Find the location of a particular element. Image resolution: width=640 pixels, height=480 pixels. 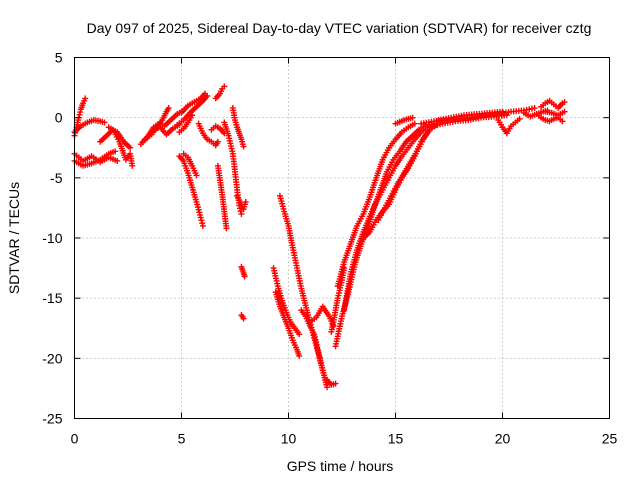

x-tick-label: 15 is located at coordinates (396, 439).